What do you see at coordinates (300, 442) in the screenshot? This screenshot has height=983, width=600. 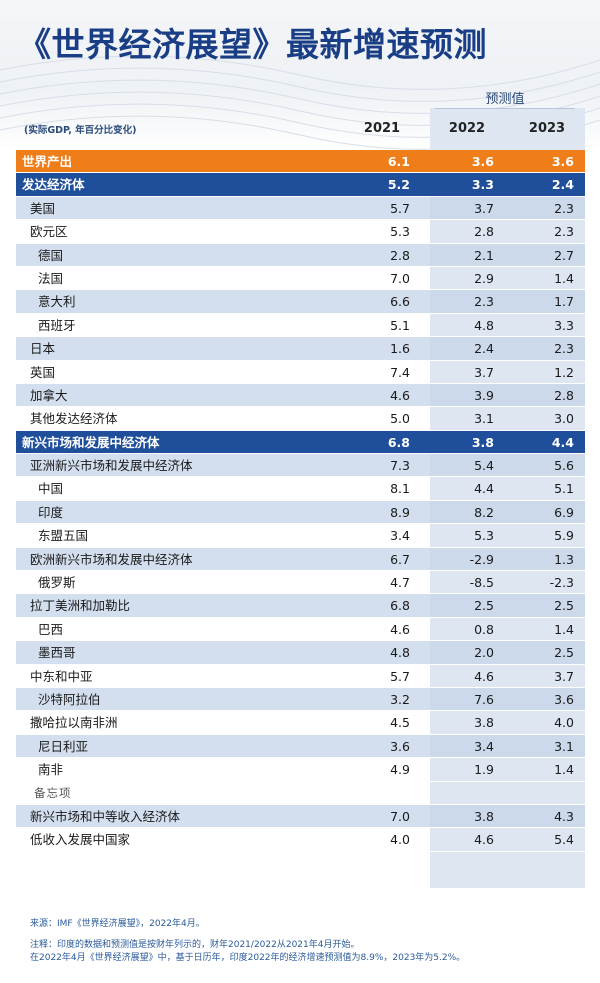 I see `table-row: 新兴市场和发展中经济体 6.8 3.8 4.4` at bounding box center [300, 442].